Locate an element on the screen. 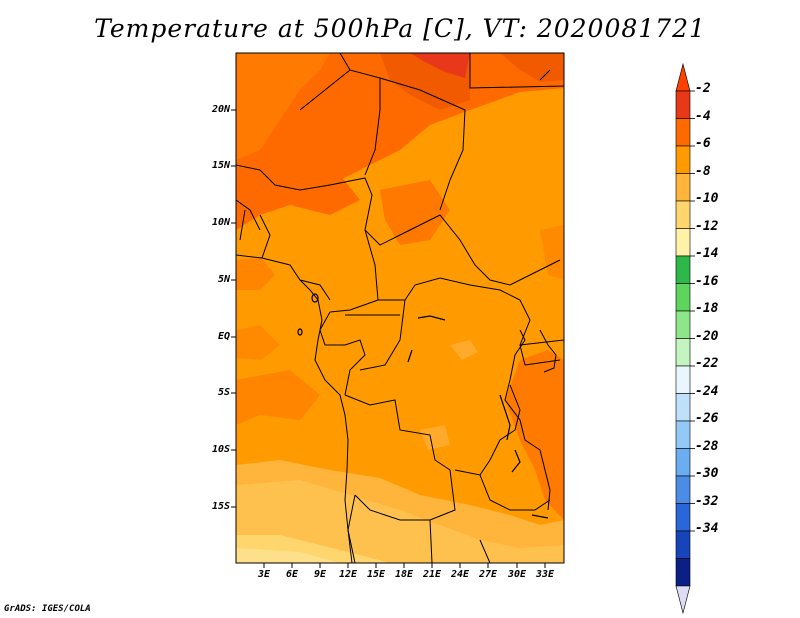 Image resolution: width=800 pixels, height=618 pixels. lat-label: EQ is located at coordinates (223, 336).